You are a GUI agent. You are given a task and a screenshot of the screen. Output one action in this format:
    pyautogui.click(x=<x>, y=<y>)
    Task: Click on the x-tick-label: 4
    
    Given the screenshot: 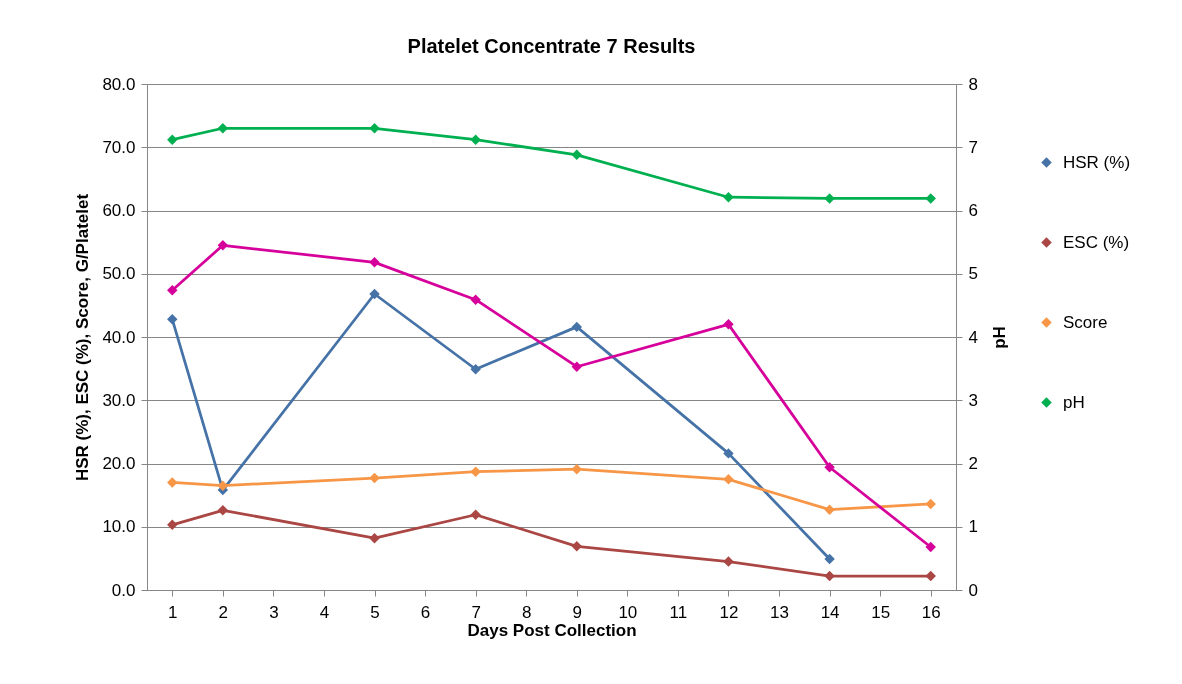 What is the action you would take?
    pyautogui.click(x=324, y=612)
    